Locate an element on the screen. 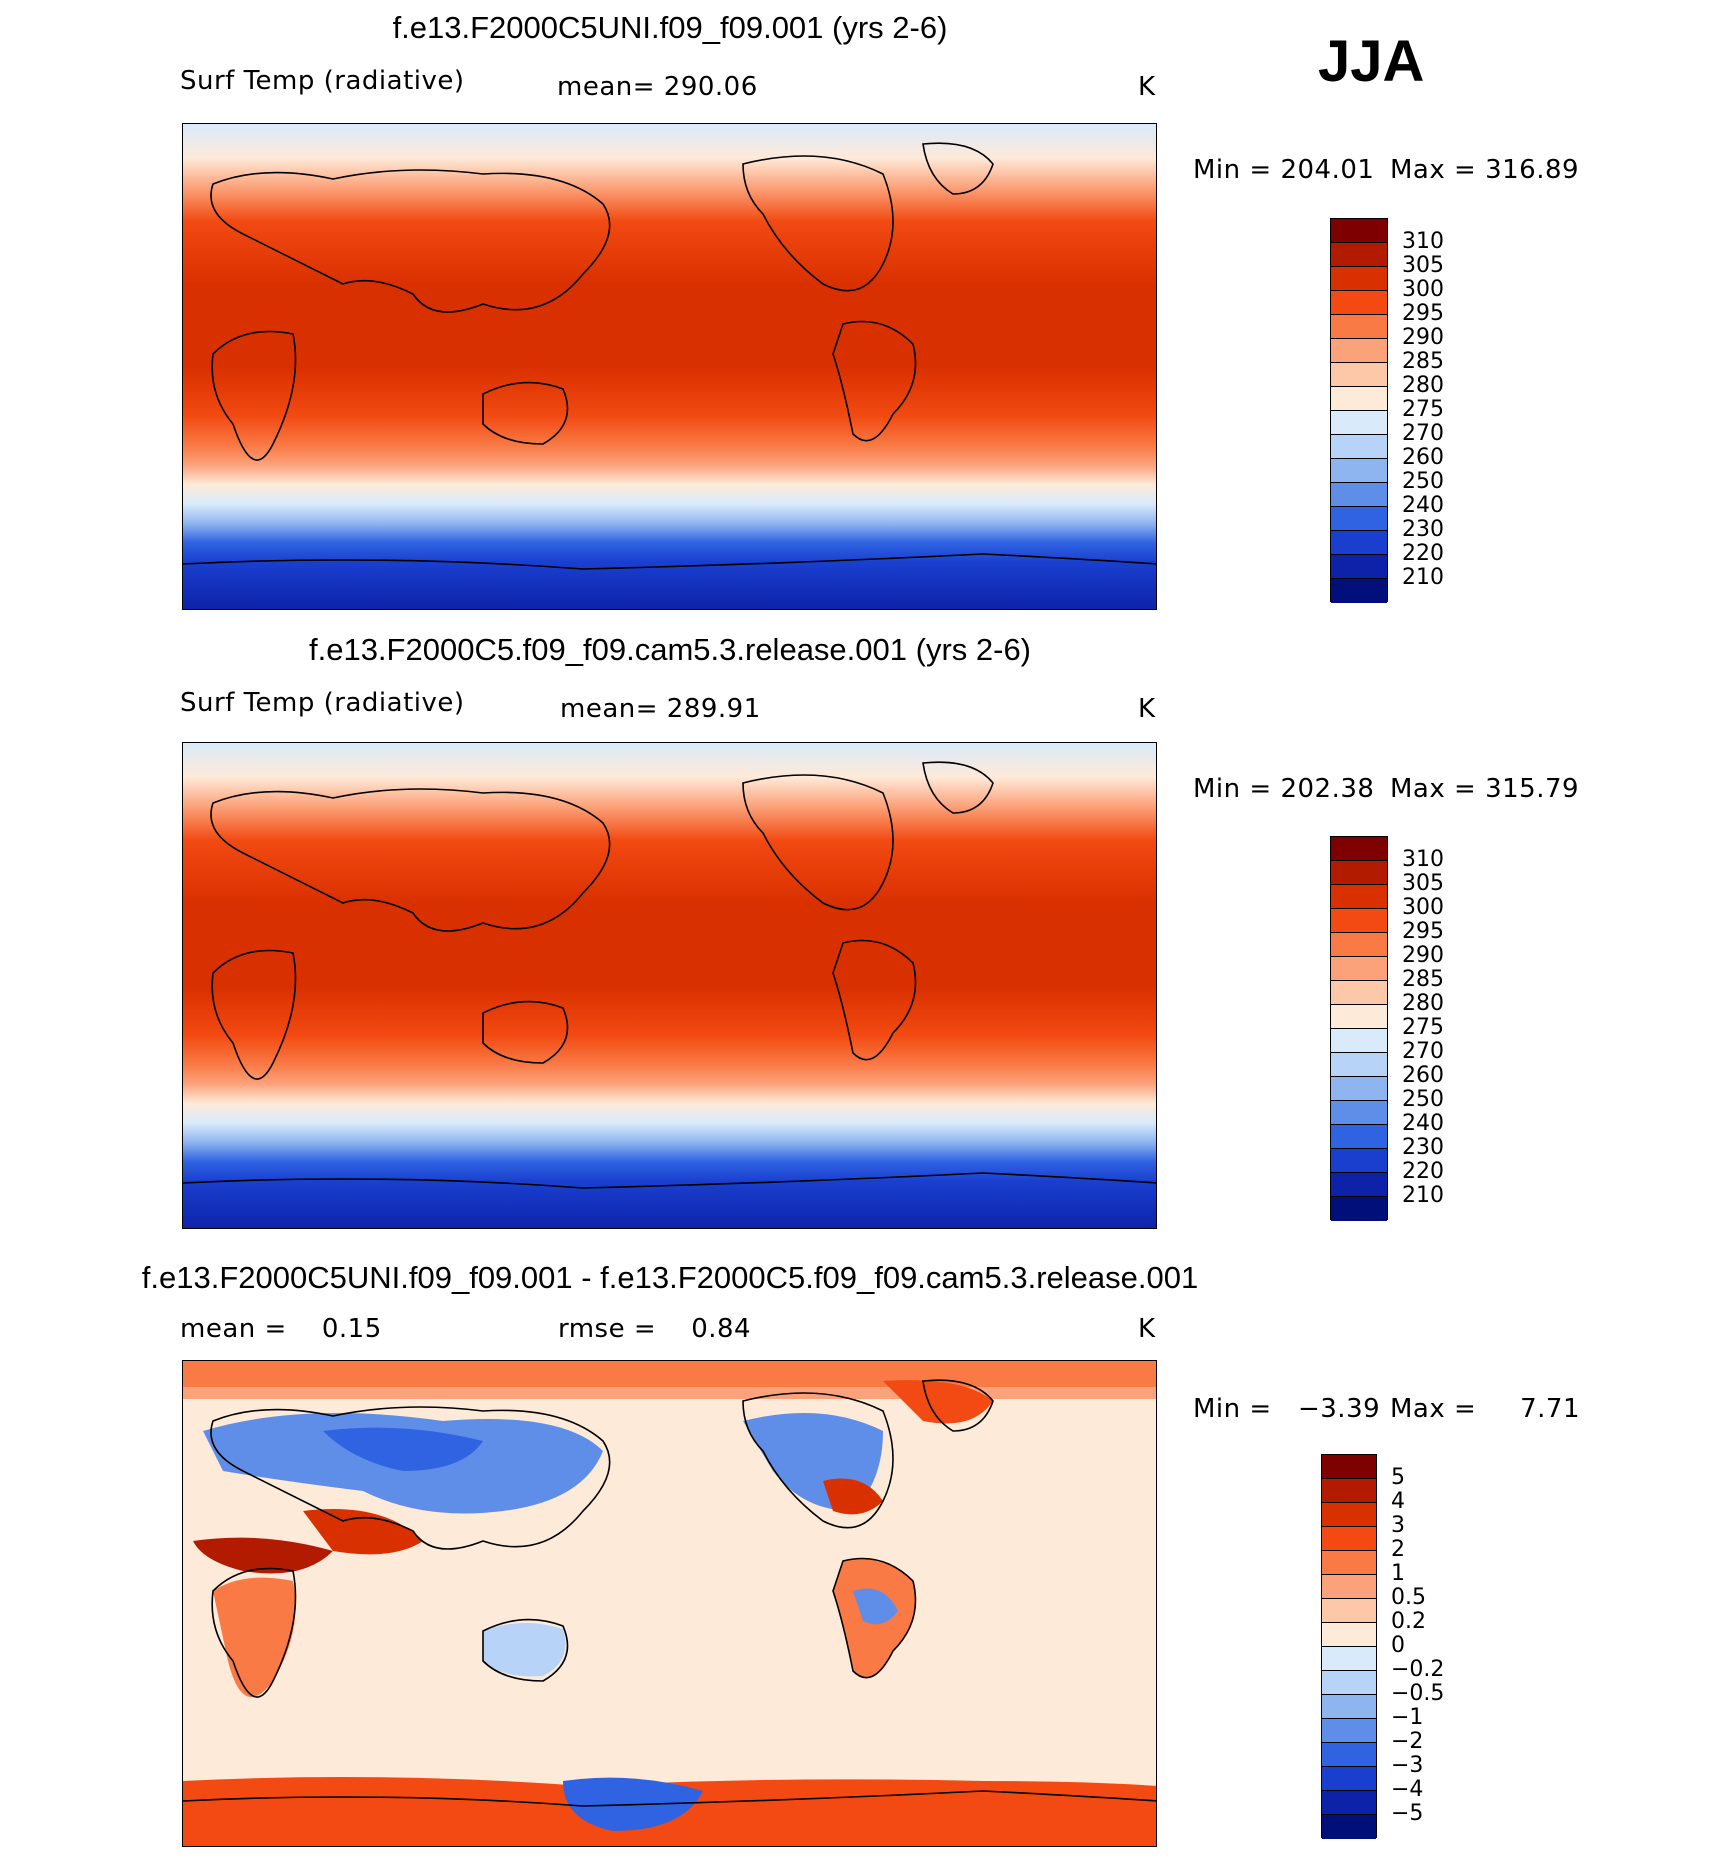 Image resolution: width=1710 pixels, height=1874 pixels. colorbar-tick-label: 0.5 is located at coordinates (1408, 1597).